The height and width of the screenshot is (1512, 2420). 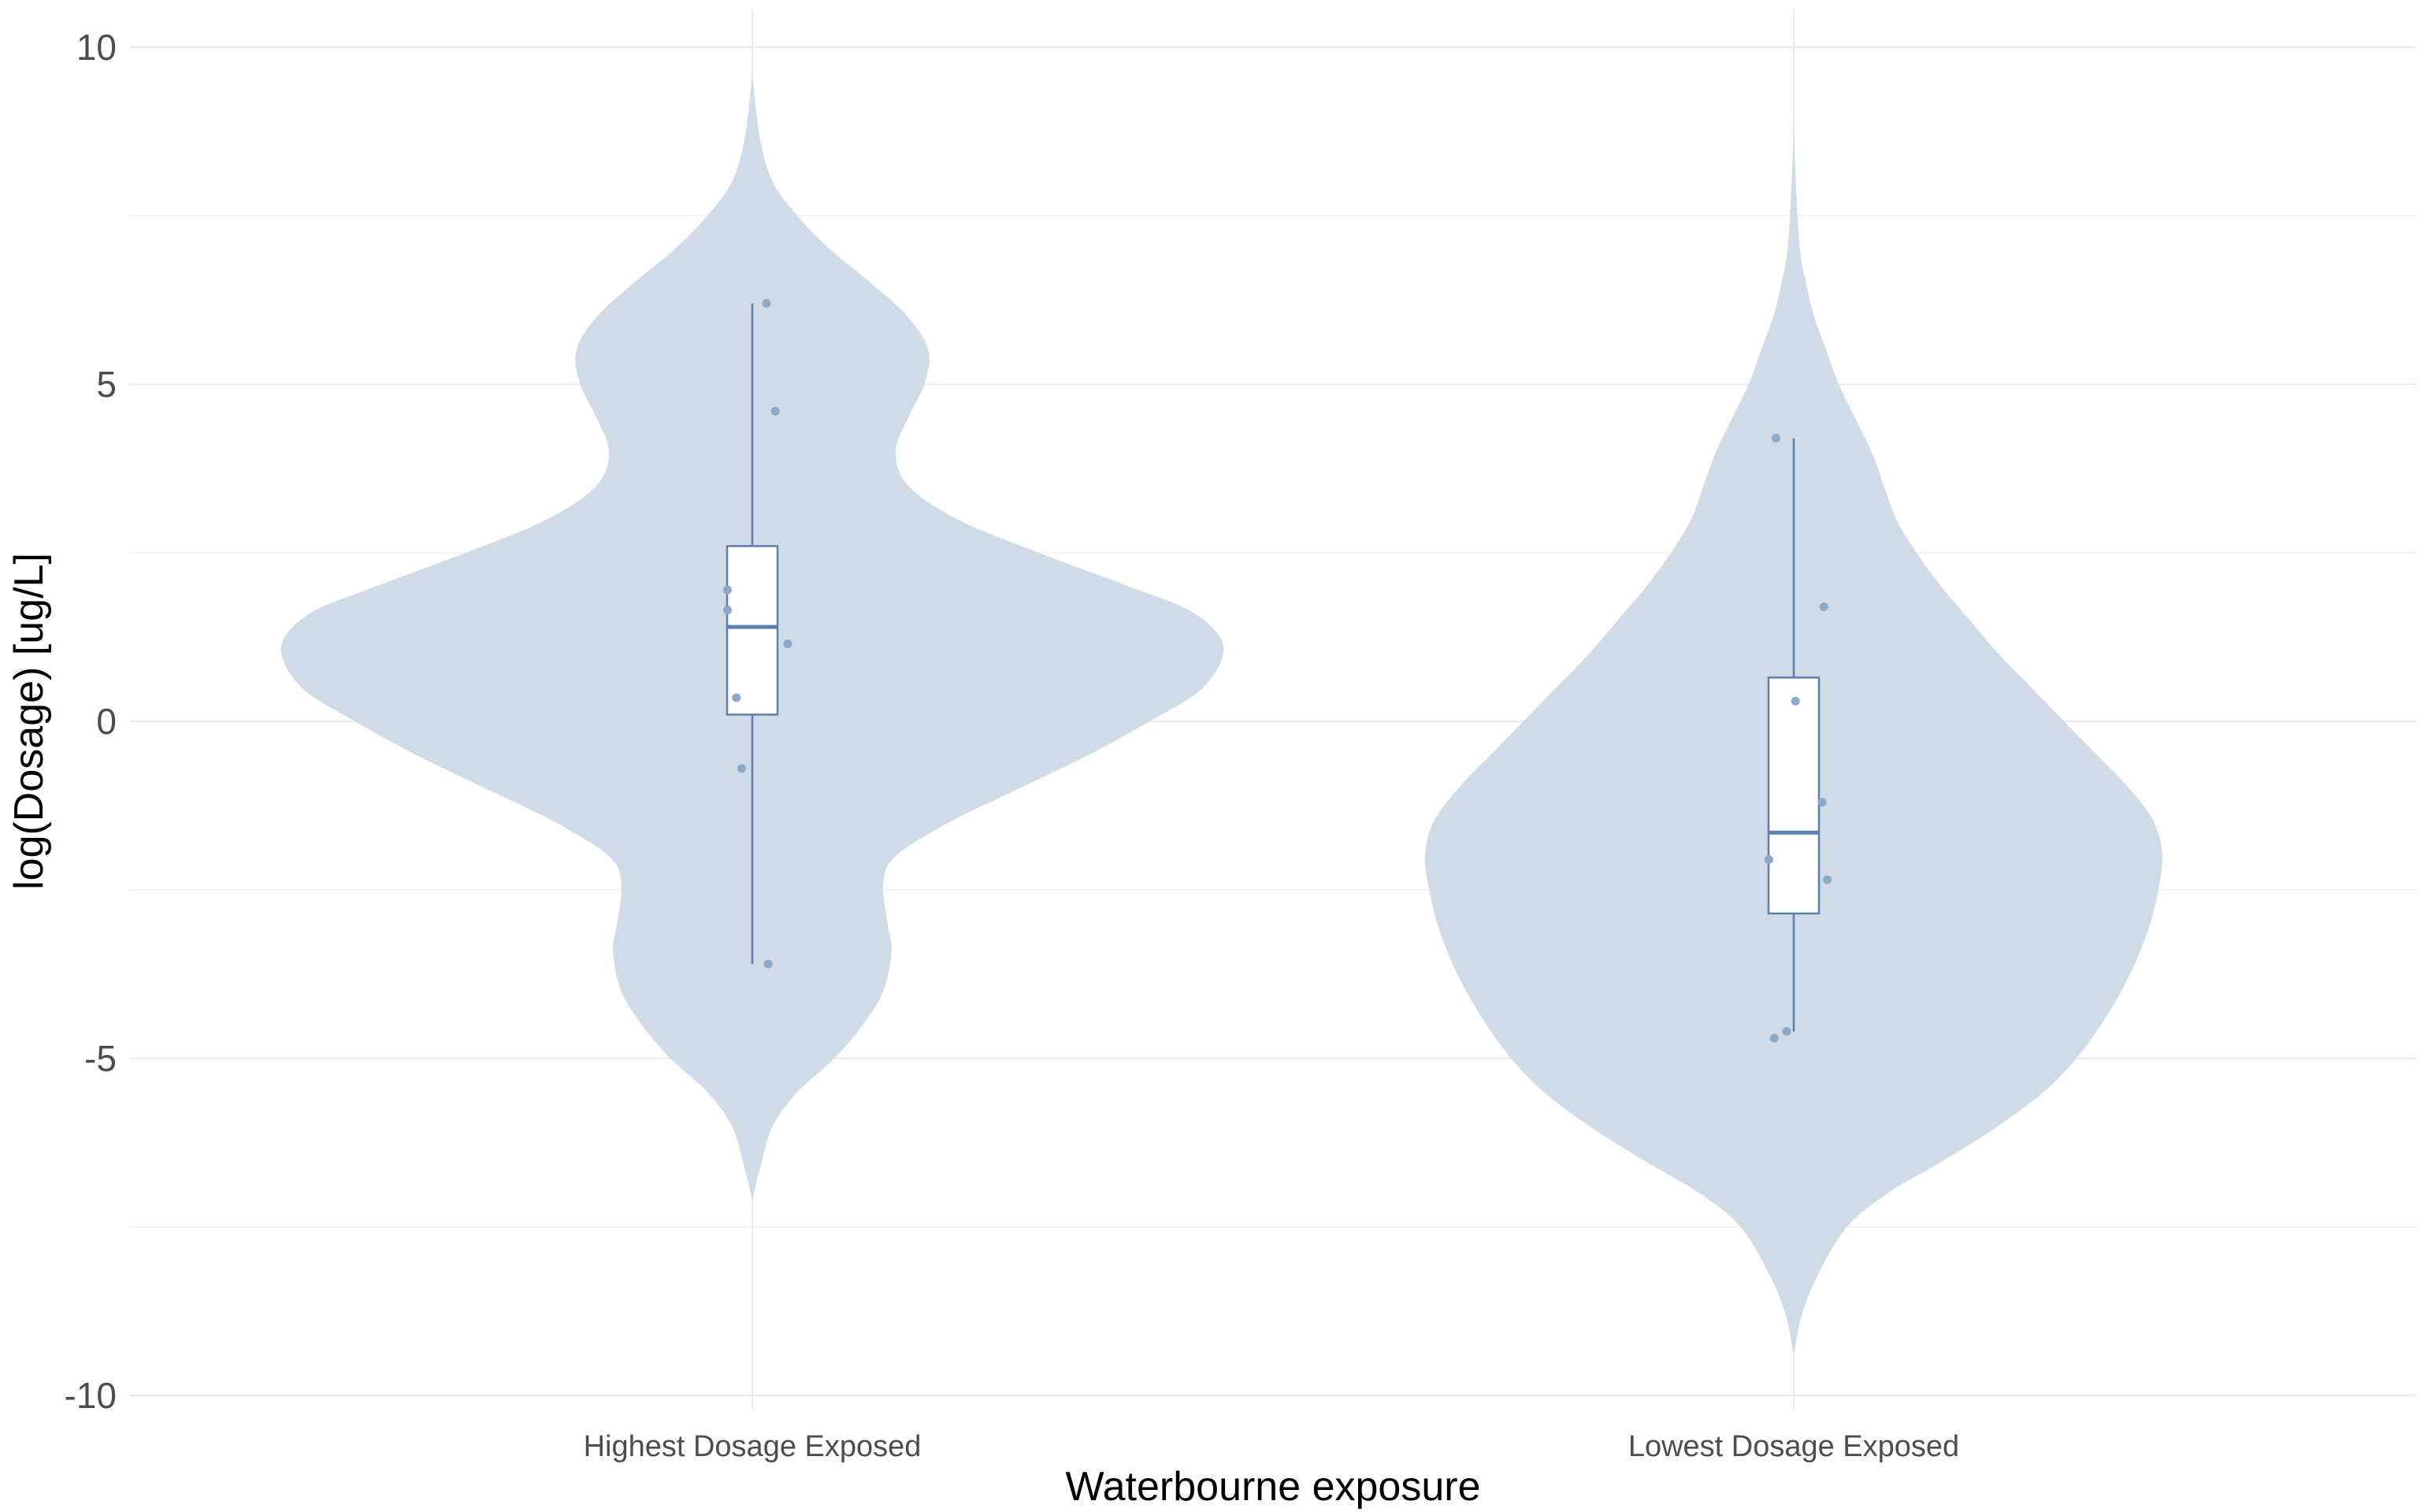 What do you see at coordinates (753, 1446) in the screenshot?
I see `x-tick-label: Highest Dosage Exposed` at bounding box center [753, 1446].